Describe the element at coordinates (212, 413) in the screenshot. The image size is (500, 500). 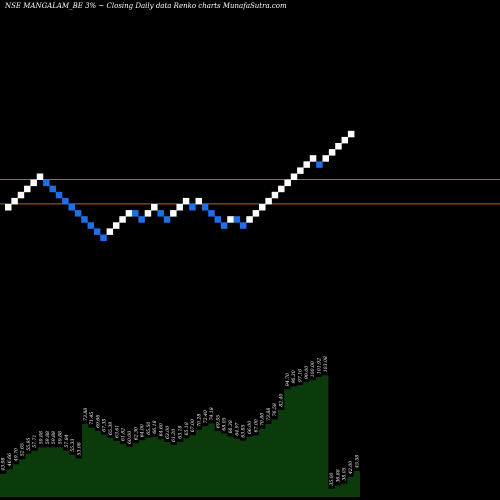
I see `volume-label-33: 74.18` at that location.